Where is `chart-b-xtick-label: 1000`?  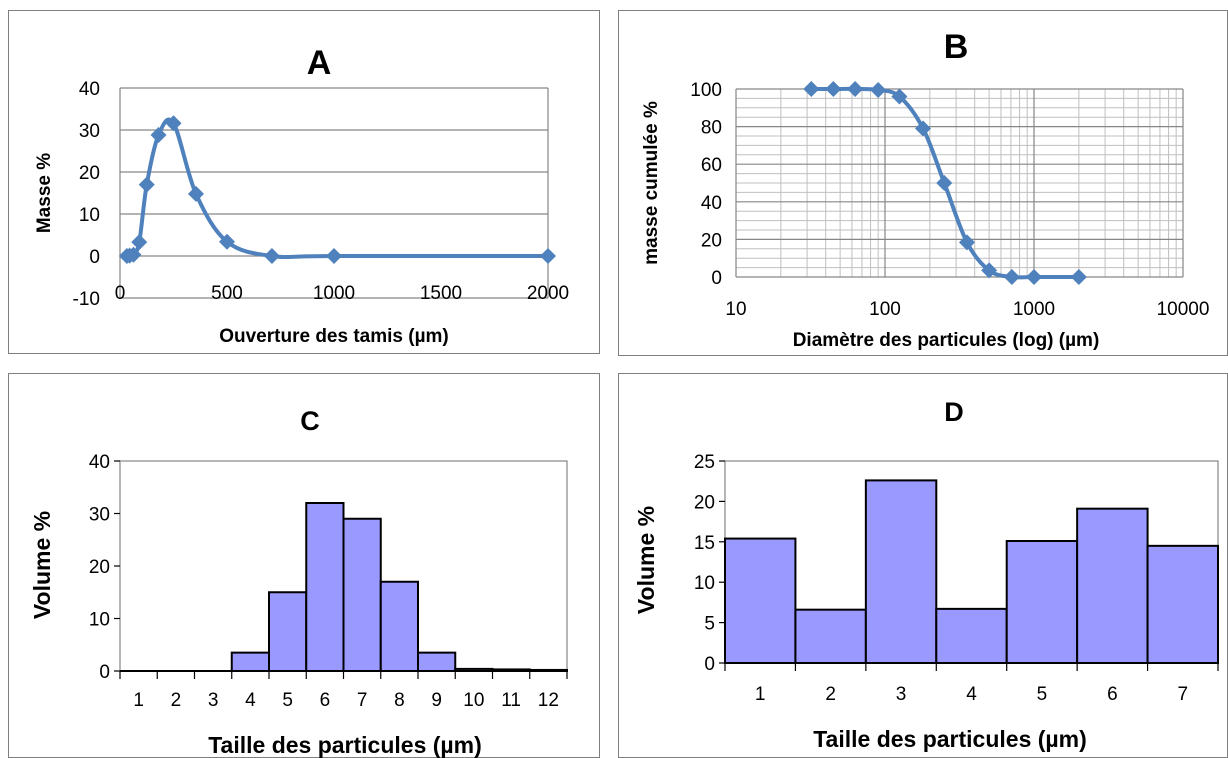
chart-b-xtick-label: 1000 is located at coordinates (1034, 309).